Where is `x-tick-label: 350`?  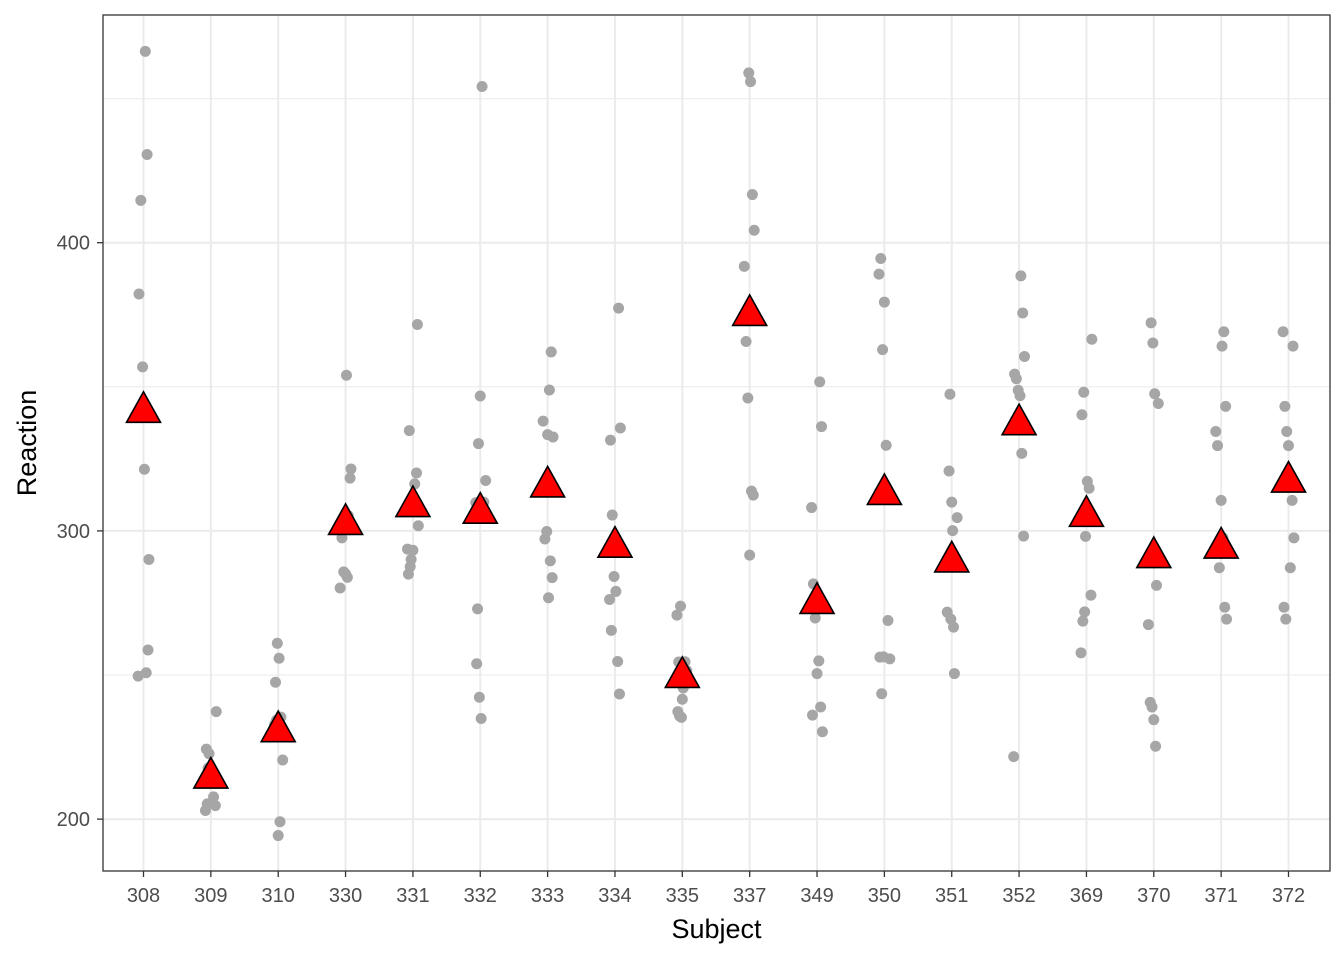
x-tick-label: 350 is located at coordinates (884, 896).